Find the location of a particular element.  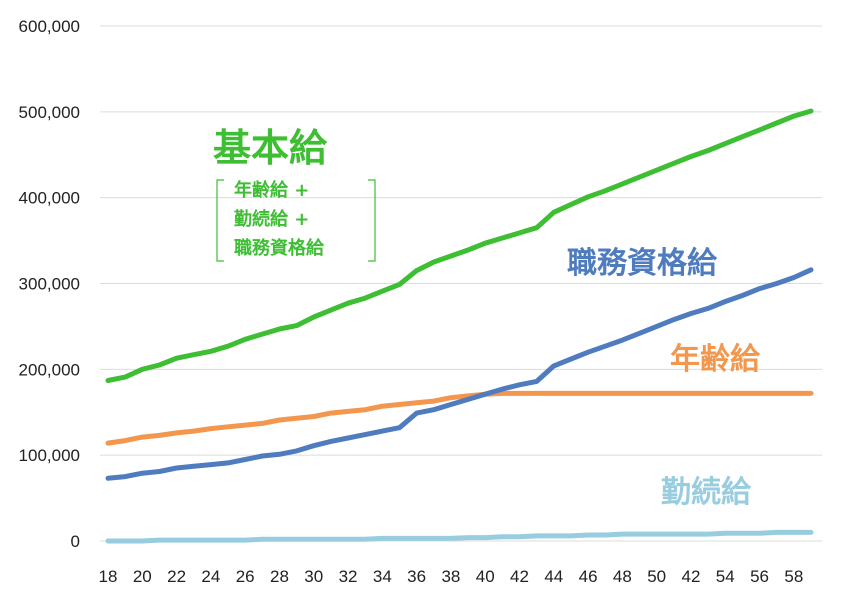

y-tick-label: 200,000 is located at coordinates (49, 369).